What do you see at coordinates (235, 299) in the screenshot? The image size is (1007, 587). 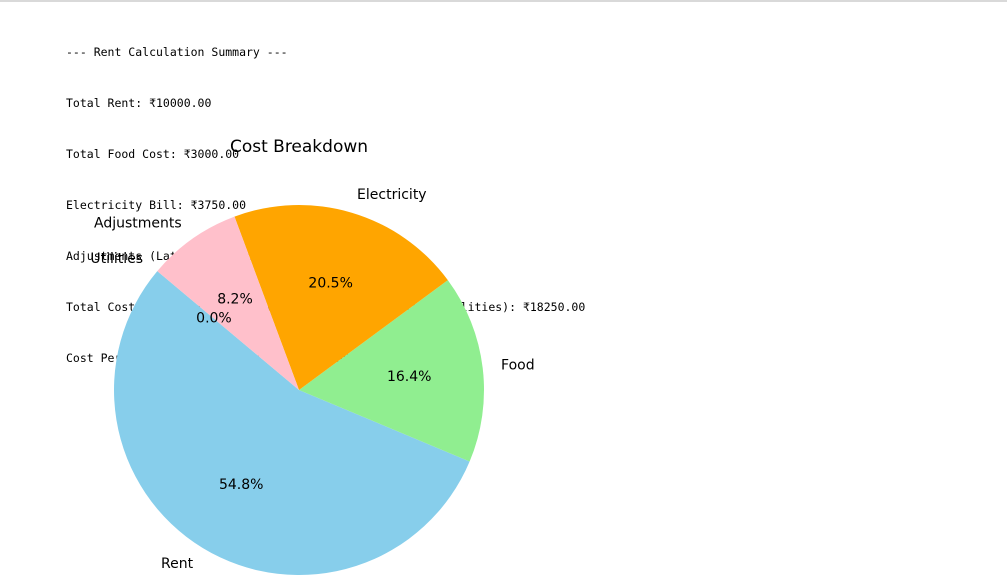 I see `slice-percent-adjustments: 8.2%` at bounding box center [235, 299].